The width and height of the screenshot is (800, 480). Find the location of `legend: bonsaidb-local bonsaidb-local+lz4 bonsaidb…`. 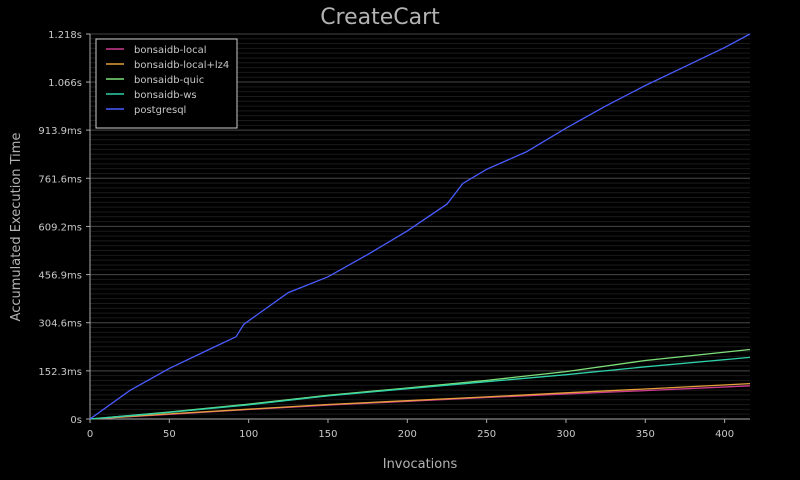

legend: bonsaidb-local bonsaidb-local+lz4 bonsaidb… is located at coordinates (166, 83).